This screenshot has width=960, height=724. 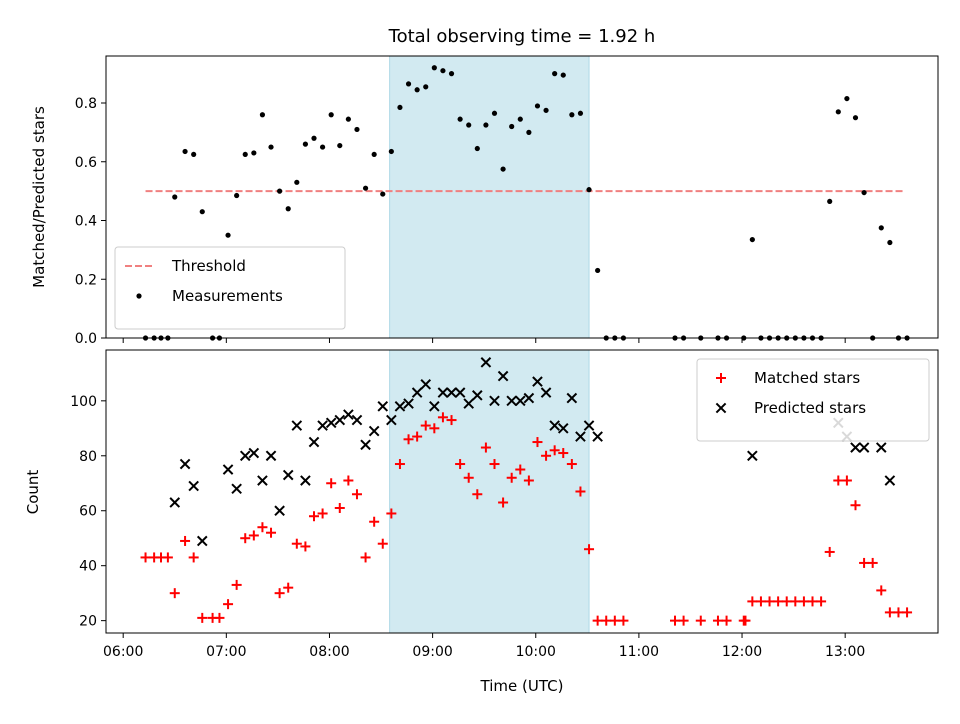 I want to click on legend-label: Matched stars, so click(x=807, y=378).